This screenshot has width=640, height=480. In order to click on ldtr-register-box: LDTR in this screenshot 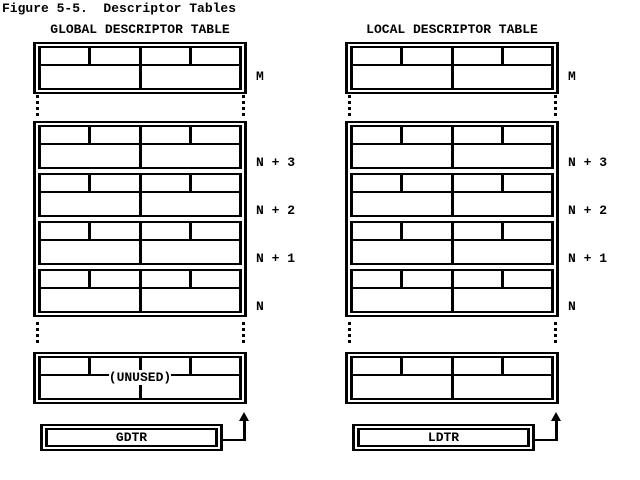, I will do `click(443, 437)`.